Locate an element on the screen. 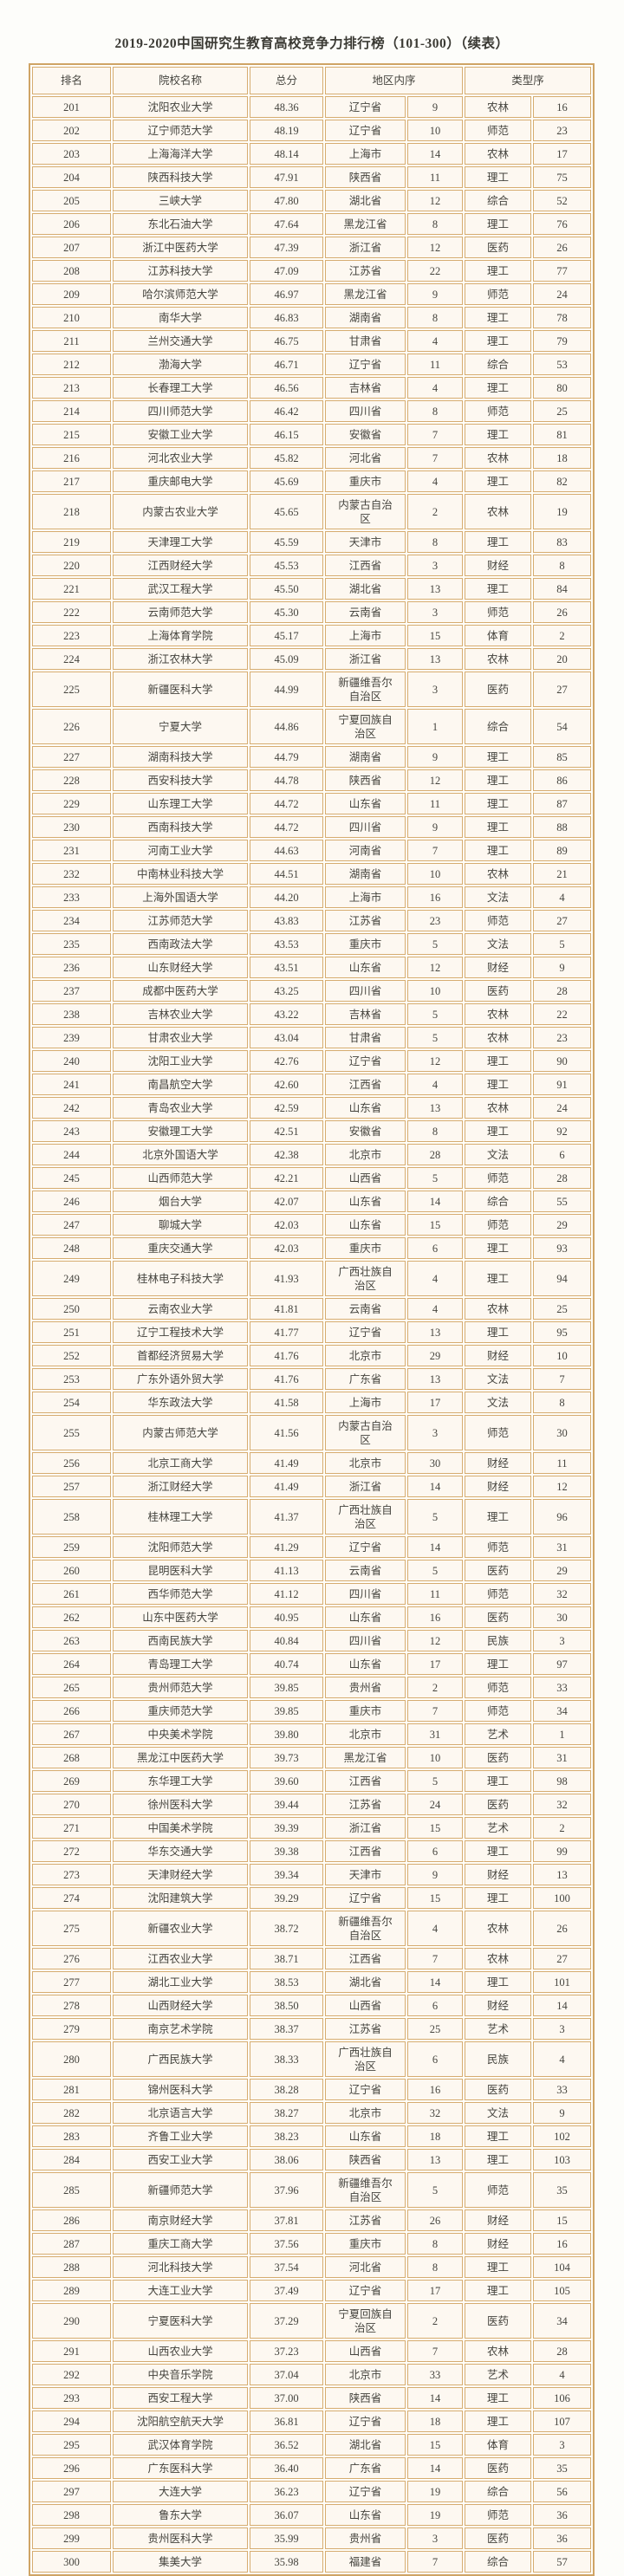 This screenshot has height=2576, width=624. cell-region: 湖南省 is located at coordinates (365, 757).